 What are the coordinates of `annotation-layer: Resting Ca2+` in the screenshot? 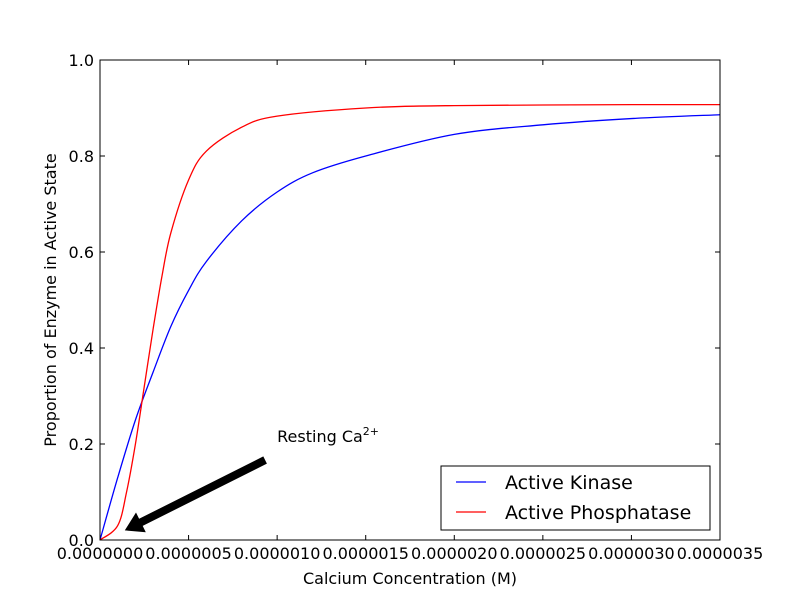 It's located at (251, 479).